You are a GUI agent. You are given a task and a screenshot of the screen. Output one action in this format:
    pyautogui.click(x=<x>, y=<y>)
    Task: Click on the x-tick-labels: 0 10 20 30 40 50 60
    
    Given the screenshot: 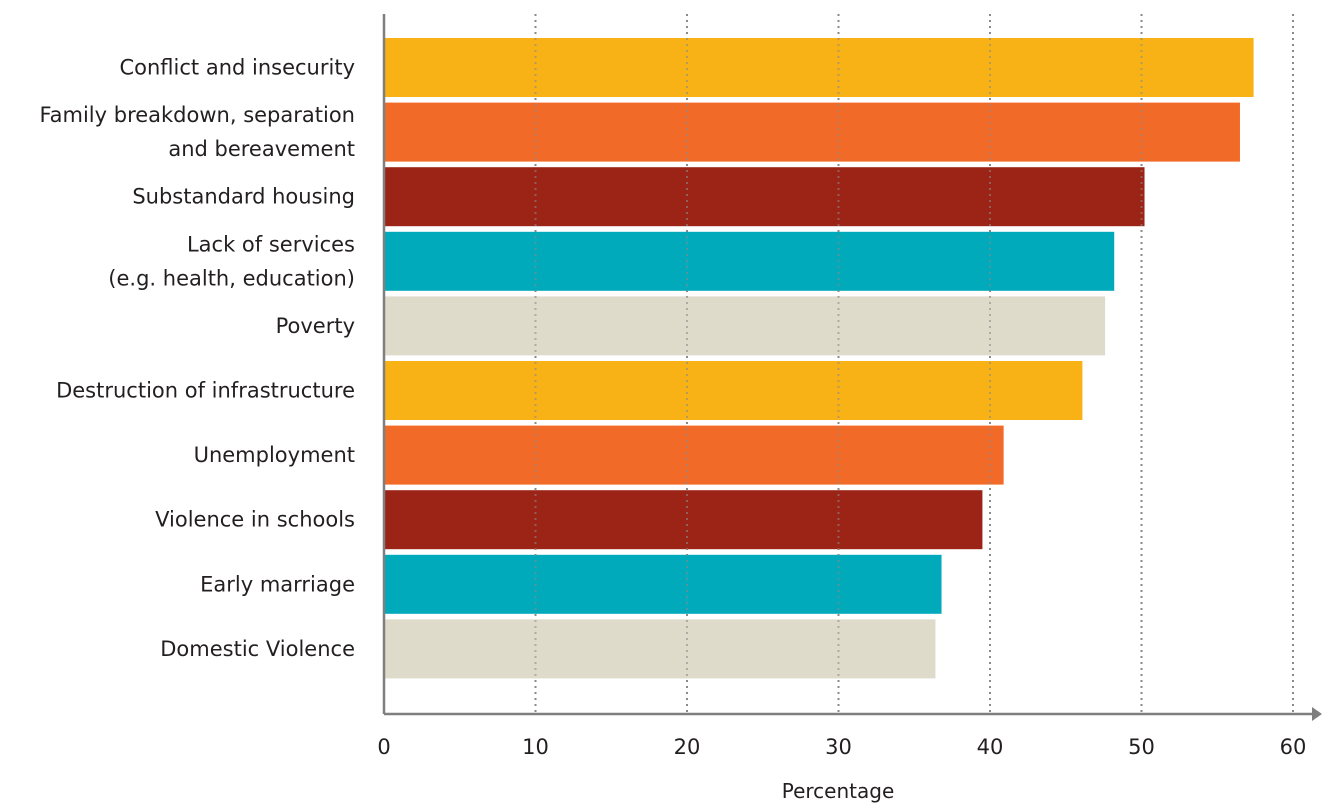 What is the action you would take?
    pyautogui.click(x=841, y=747)
    